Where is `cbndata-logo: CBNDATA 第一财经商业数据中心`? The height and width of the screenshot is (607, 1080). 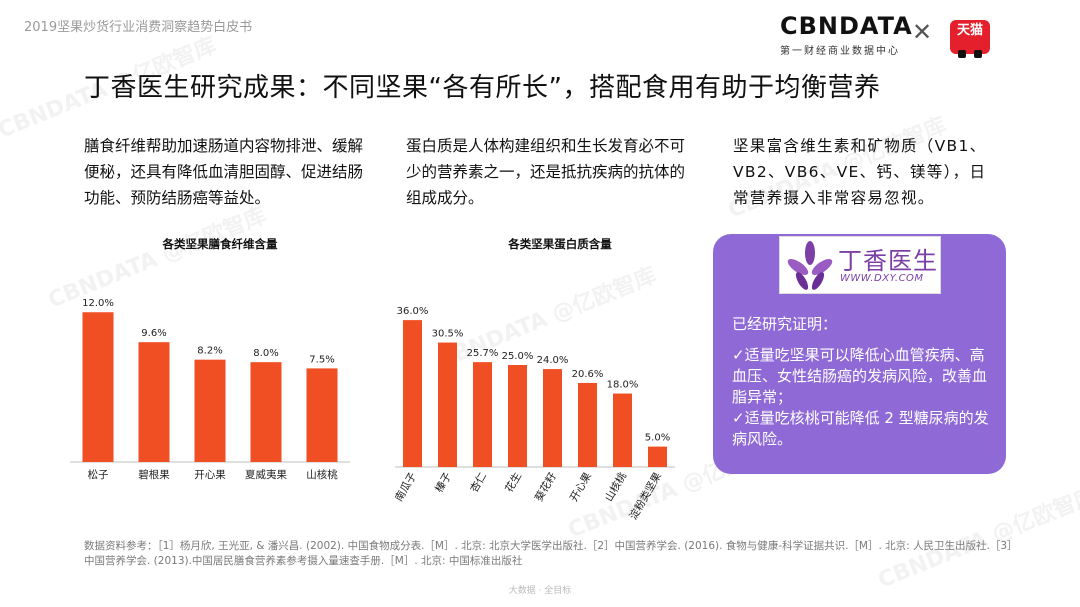 cbndata-logo: CBNDATA 第一财经商业数据中心 is located at coordinates (846, 34).